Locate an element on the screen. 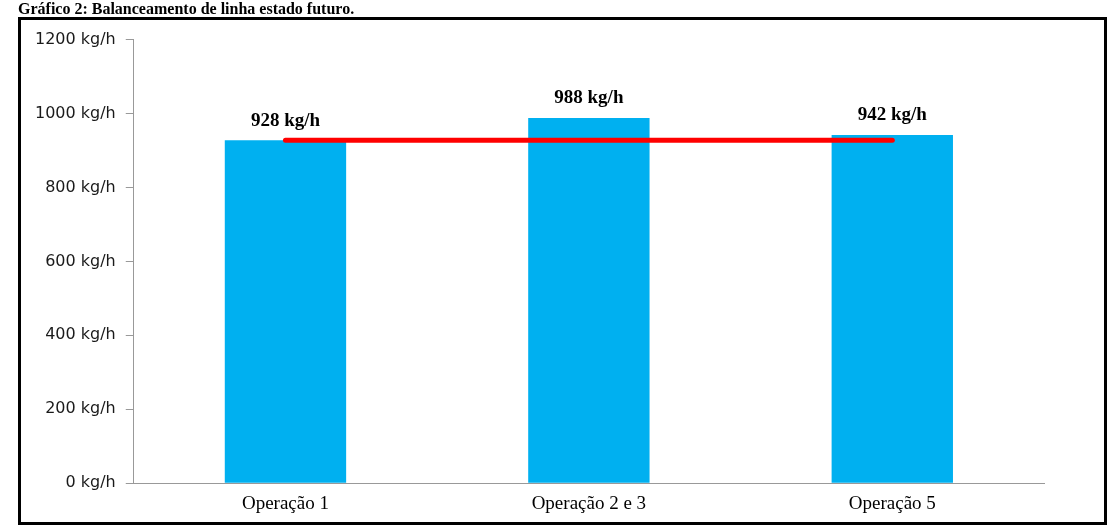 This screenshot has height=529, width=1111. chart-title: Gráfico 2: Balanceamento de linha estado futuro. is located at coordinates (186, 8).